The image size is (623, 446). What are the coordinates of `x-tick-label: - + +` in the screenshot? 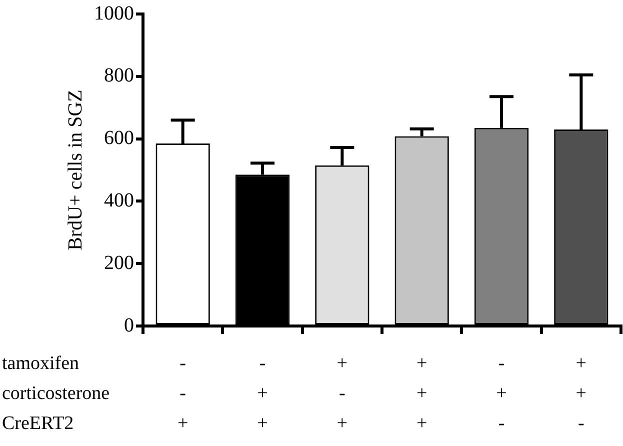 It's located at (262, 393).